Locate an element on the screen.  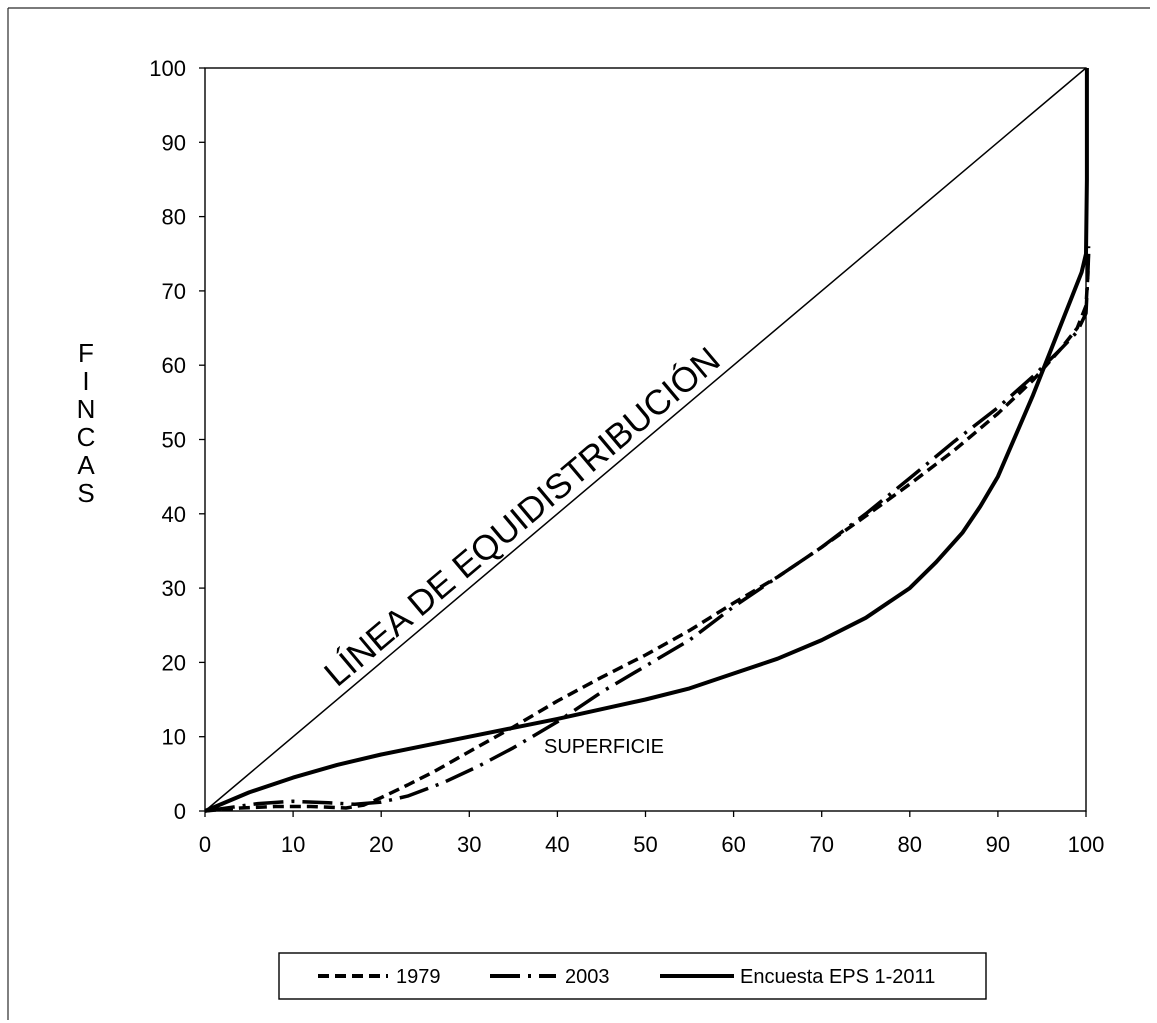
x-axis-title: SUPERFICIE is located at coordinates (604, 747).